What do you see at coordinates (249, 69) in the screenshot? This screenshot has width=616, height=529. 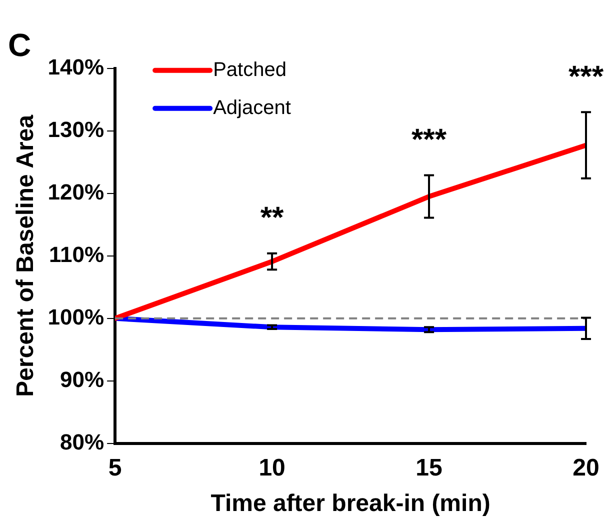 I see `legend-label: Patched` at bounding box center [249, 69].